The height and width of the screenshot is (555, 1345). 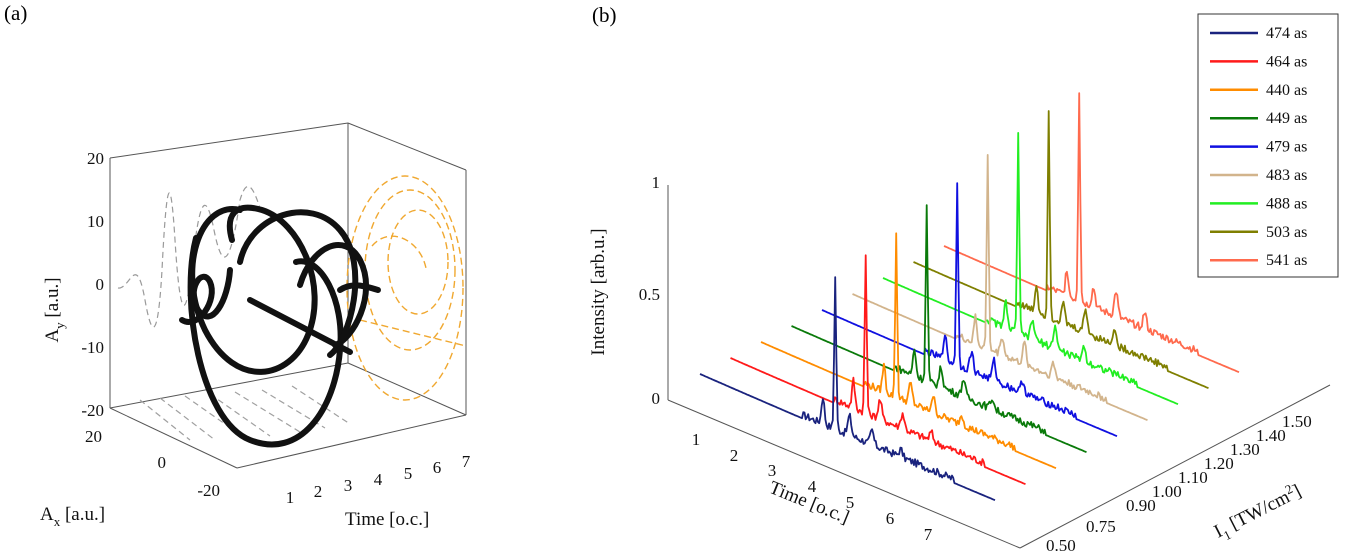 What do you see at coordinates (1257, 512) in the screenshot?
I see `panel-b-i1-axis-label: I1 [TW/cm2]` at bounding box center [1257, 512].